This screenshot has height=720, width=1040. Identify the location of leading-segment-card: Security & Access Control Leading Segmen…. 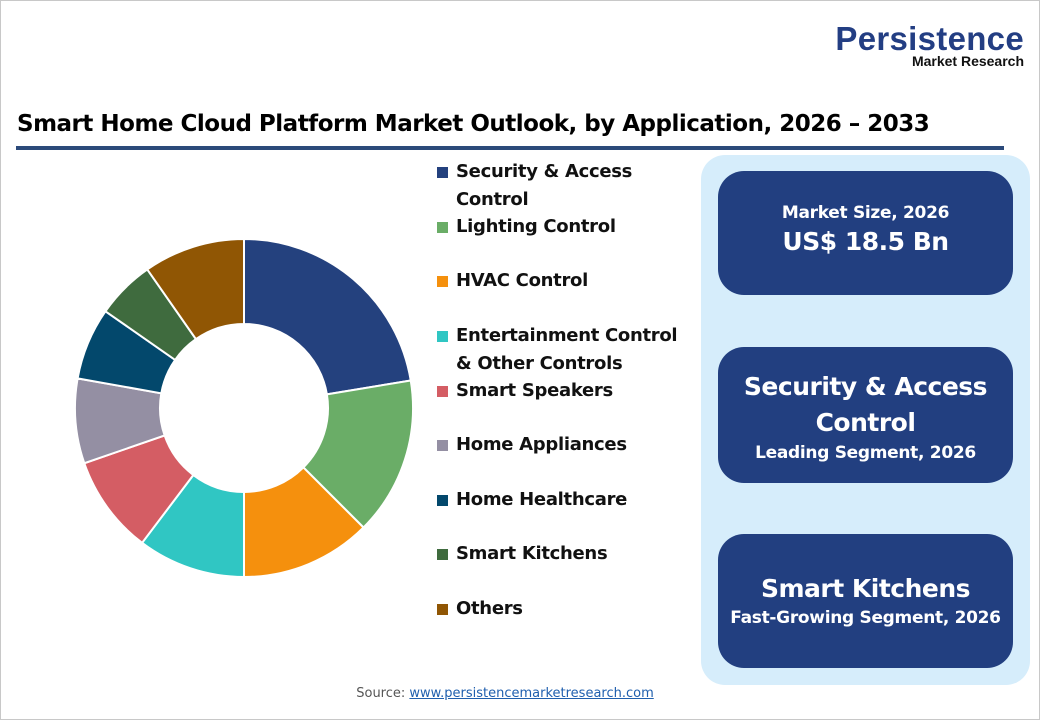
(865, 415).